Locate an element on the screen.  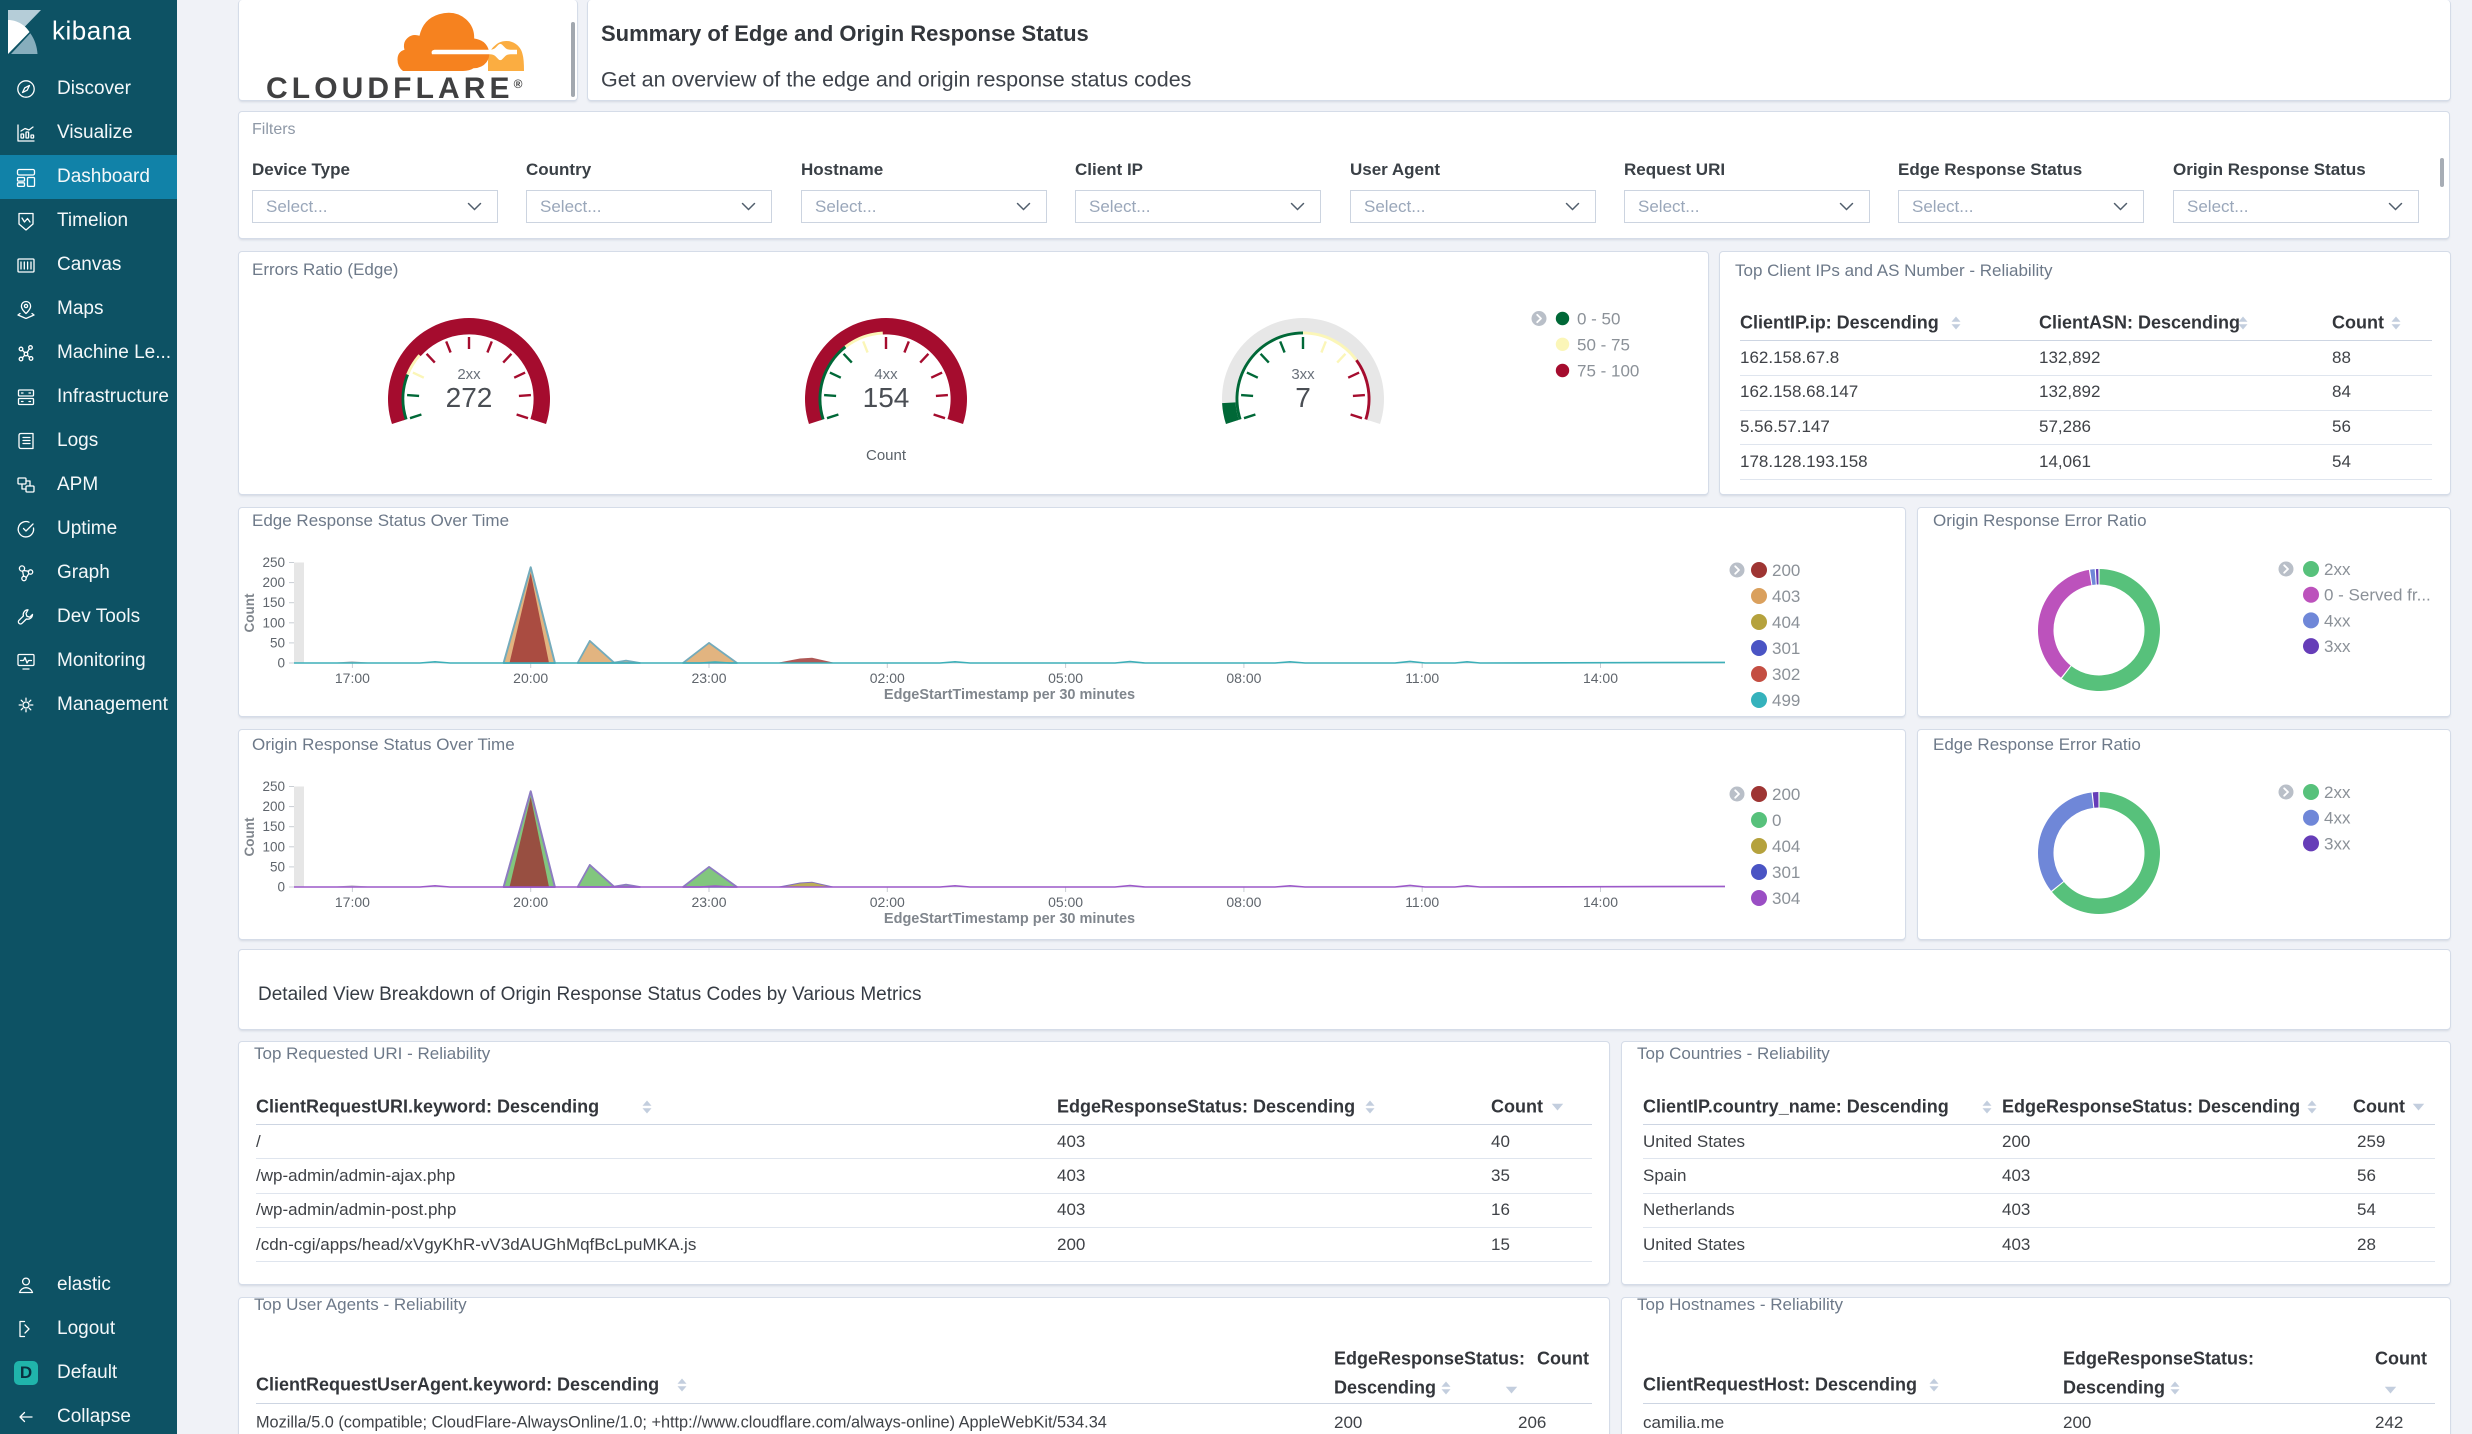
svg-text: 50 - 75 is located at coordinates (1603, 344).